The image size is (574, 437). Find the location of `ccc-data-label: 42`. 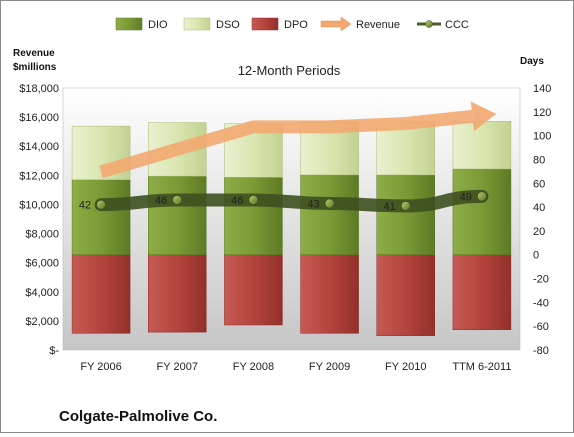

ccc-data-label: 42 is located at coordinates (85, 206).